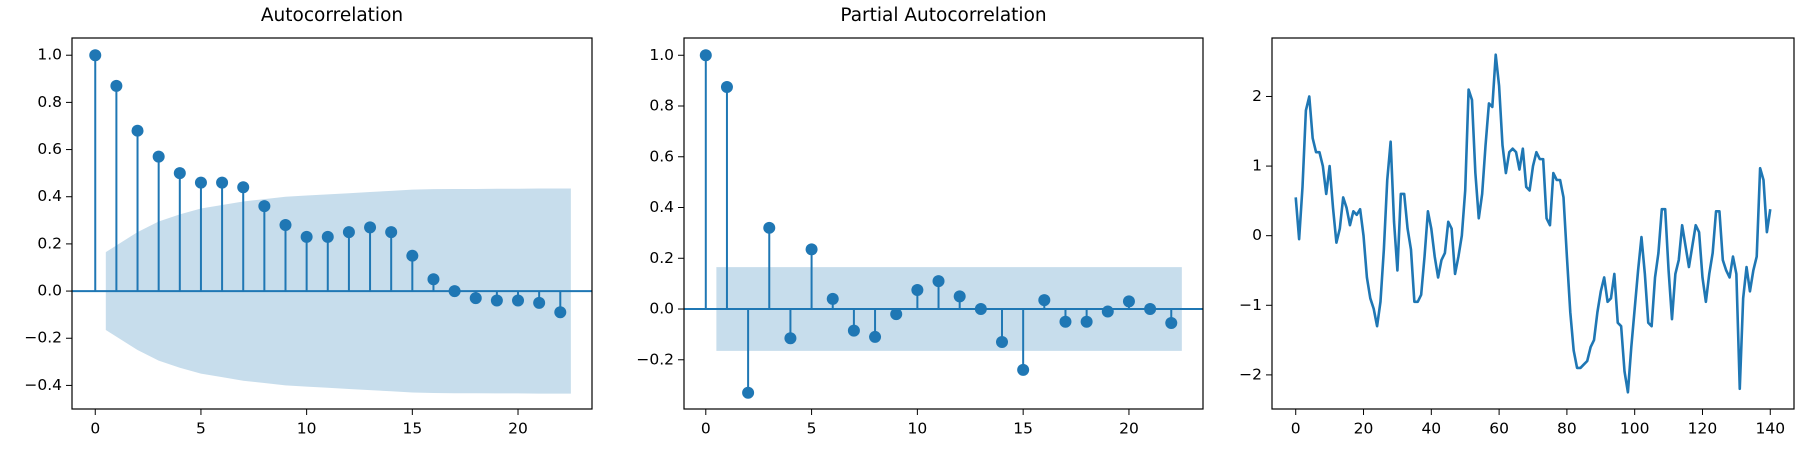  I want to click on y-tick-label: −0.4, so click(43, 385).